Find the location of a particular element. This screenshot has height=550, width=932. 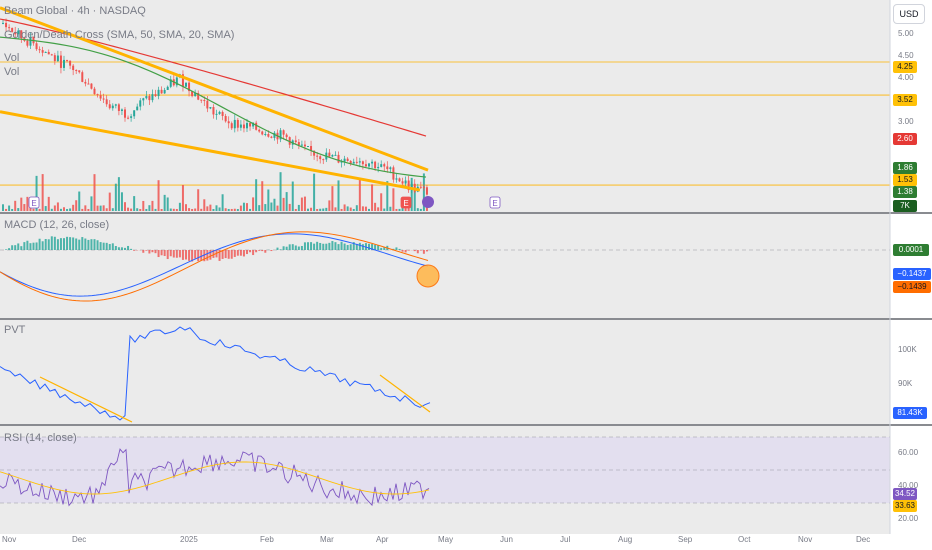

rsi-title: RSI (14, close) is located at coordinates (40, 438).